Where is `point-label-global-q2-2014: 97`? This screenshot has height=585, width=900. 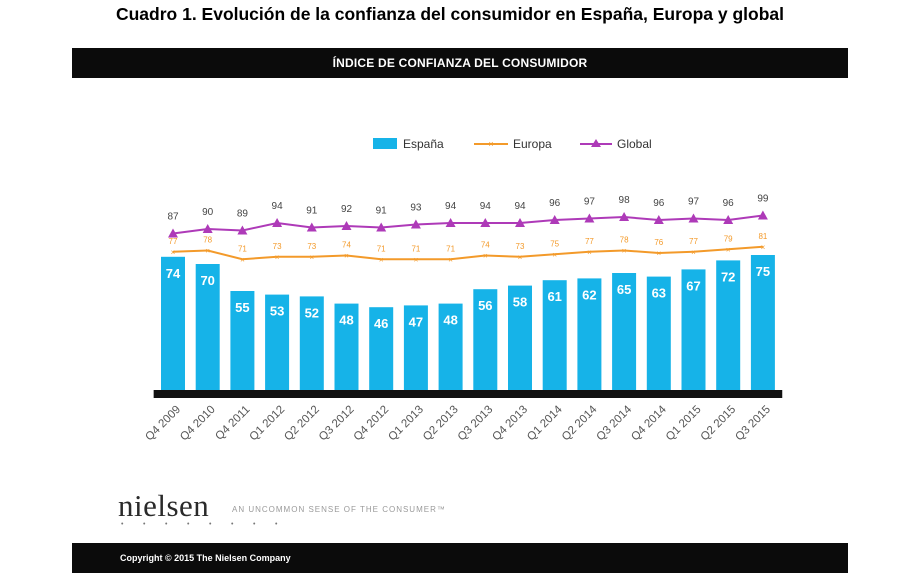
point-label-global-q2-2014: 97 is located at coordinates (590, 202).